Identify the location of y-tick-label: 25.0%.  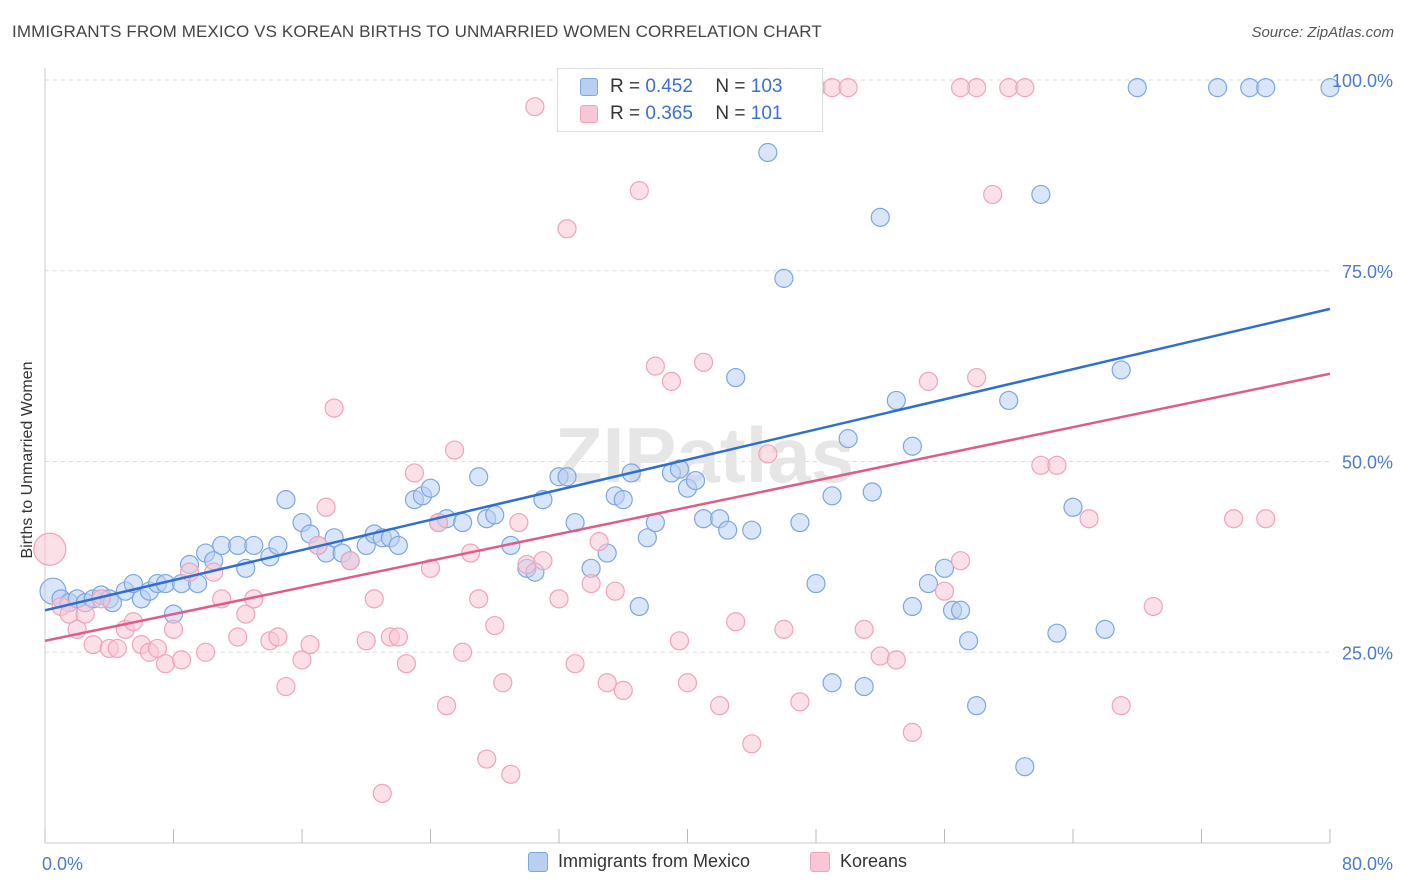
(1367, 653).